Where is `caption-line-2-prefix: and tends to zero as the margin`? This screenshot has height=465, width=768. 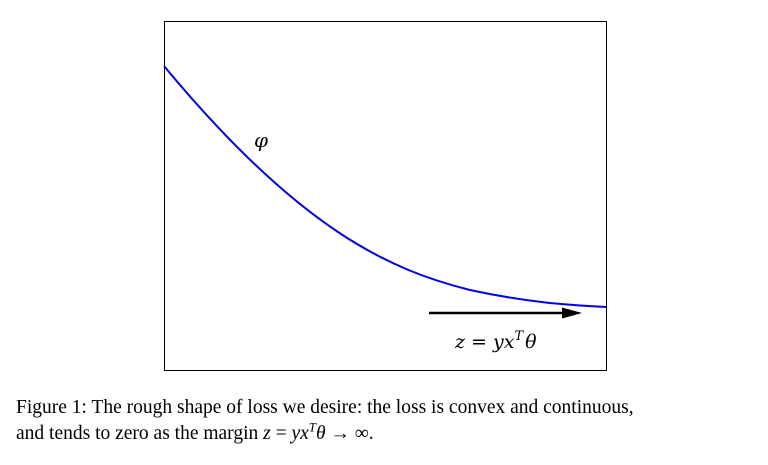
caption-line-2-prefix: and tends to zero as the margin is located at coordinates (140, 433).